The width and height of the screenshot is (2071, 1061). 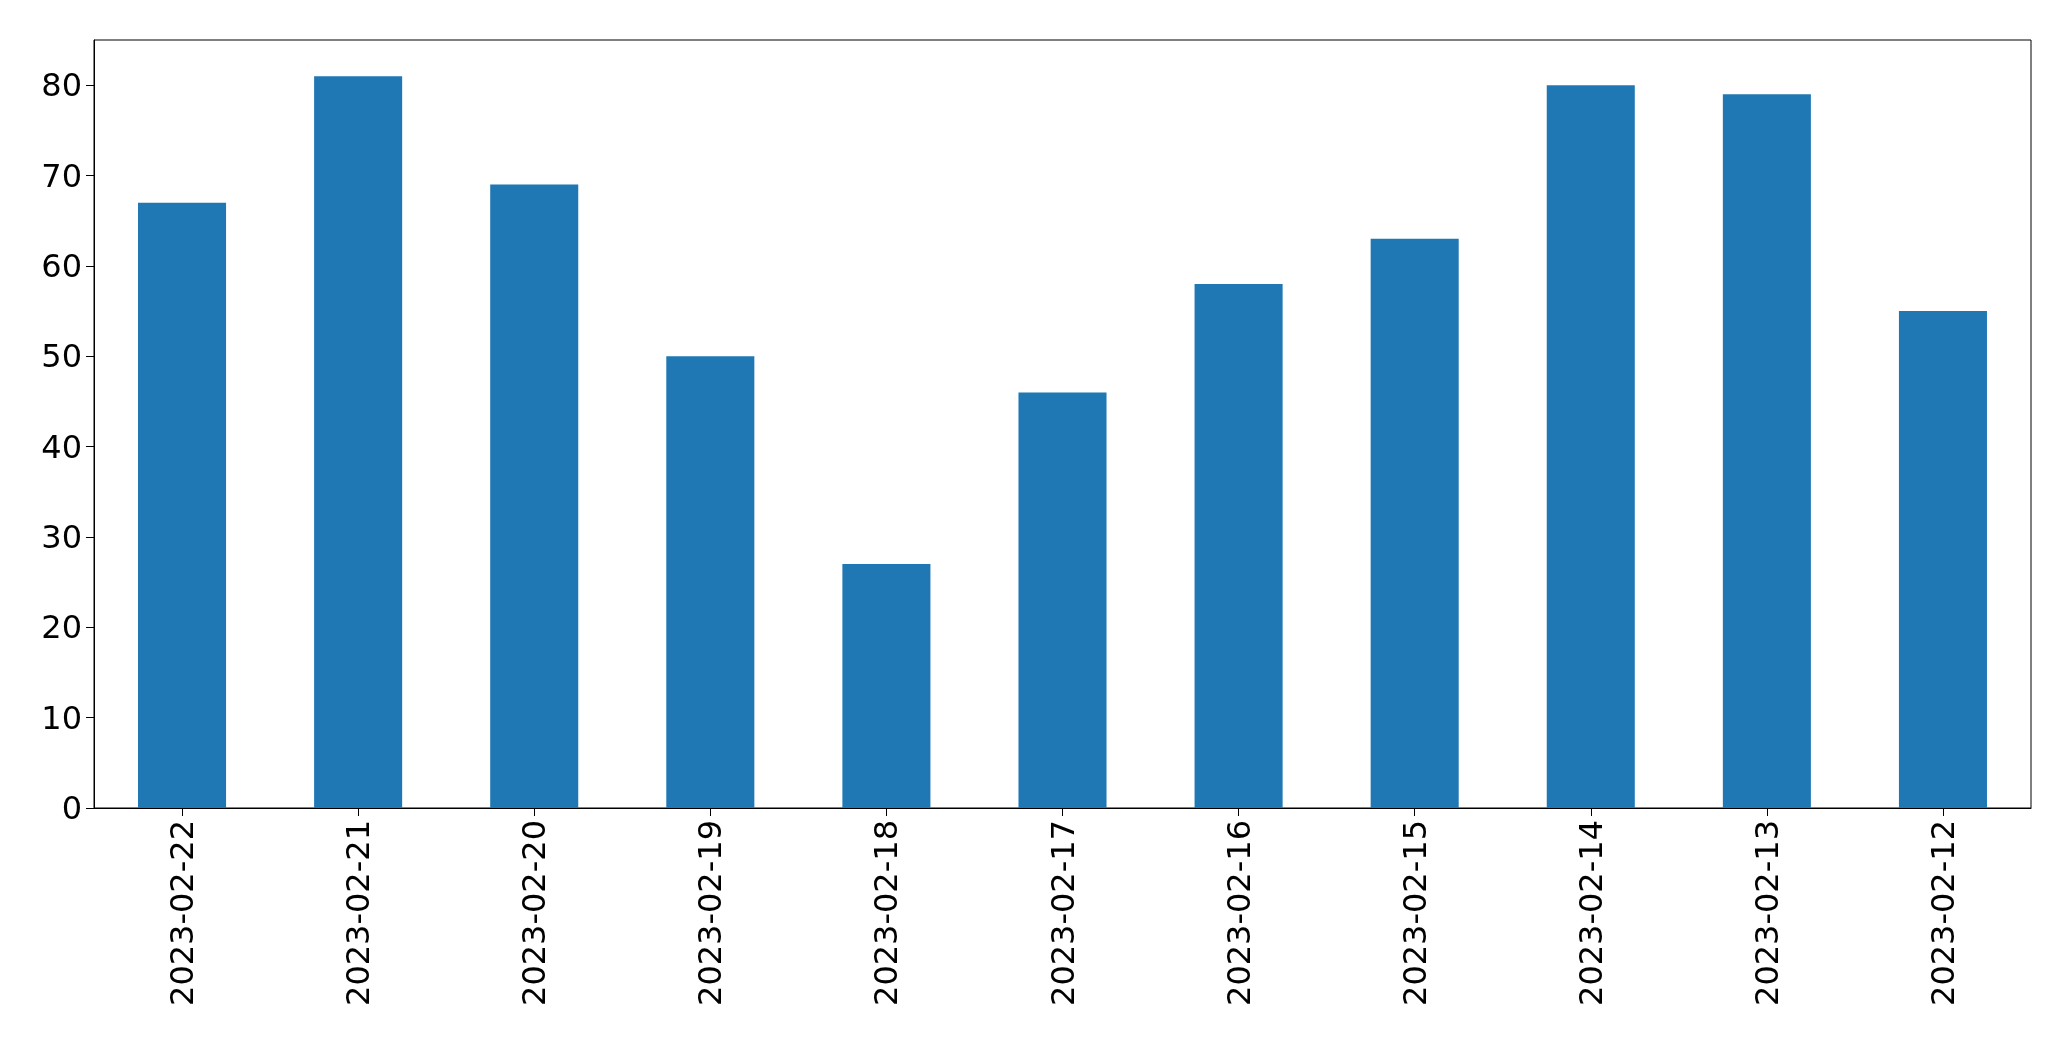 What do you see at coordinates (61, 265) in the screenshot?
I see `y-tick-label: 60` at bounding box center [61, 265].